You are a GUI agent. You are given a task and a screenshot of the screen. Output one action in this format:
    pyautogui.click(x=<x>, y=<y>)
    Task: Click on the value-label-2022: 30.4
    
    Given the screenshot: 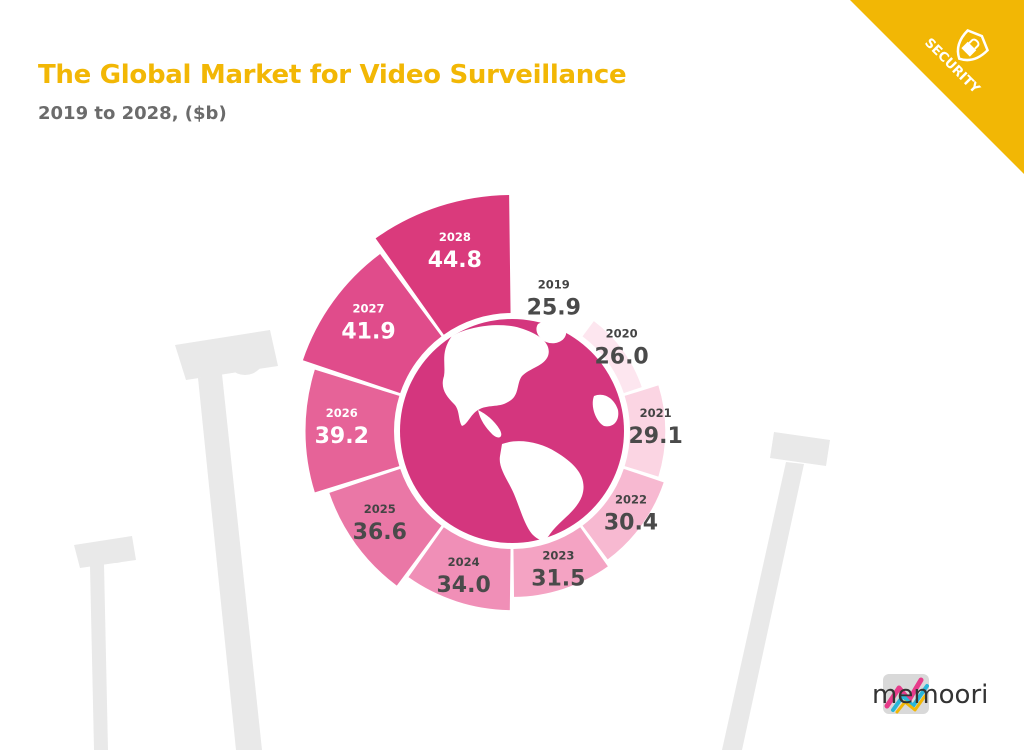 What is the action you would take?
    pyautogui.click(x=631, y=522)
    